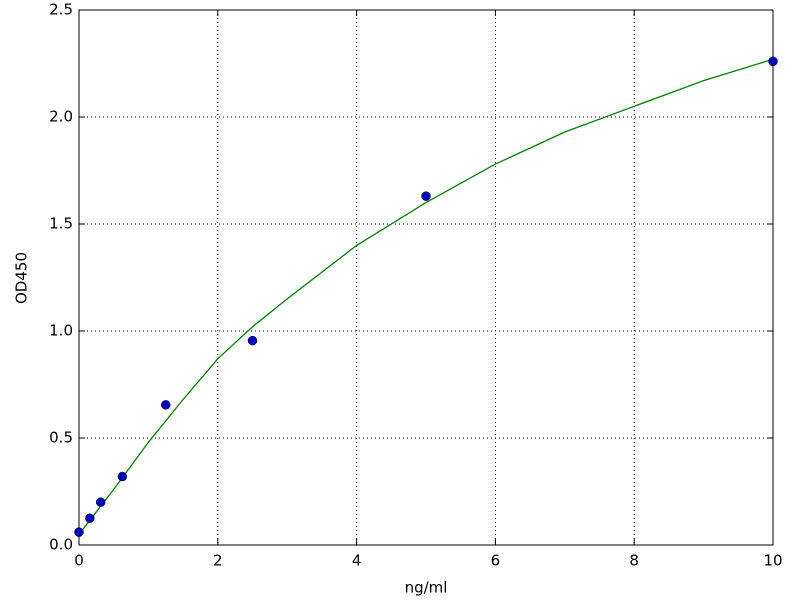  I want to click on x-tick-label: 4, so click(357, 561).